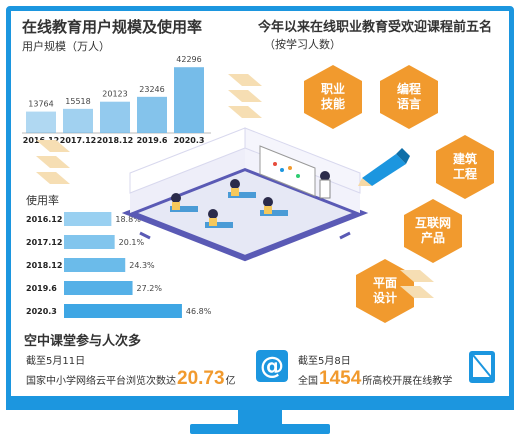  Describe the element at coordinates (44, 242) in the screenshot. I see `usage-rate-tick-label: 2017.12` at that location.